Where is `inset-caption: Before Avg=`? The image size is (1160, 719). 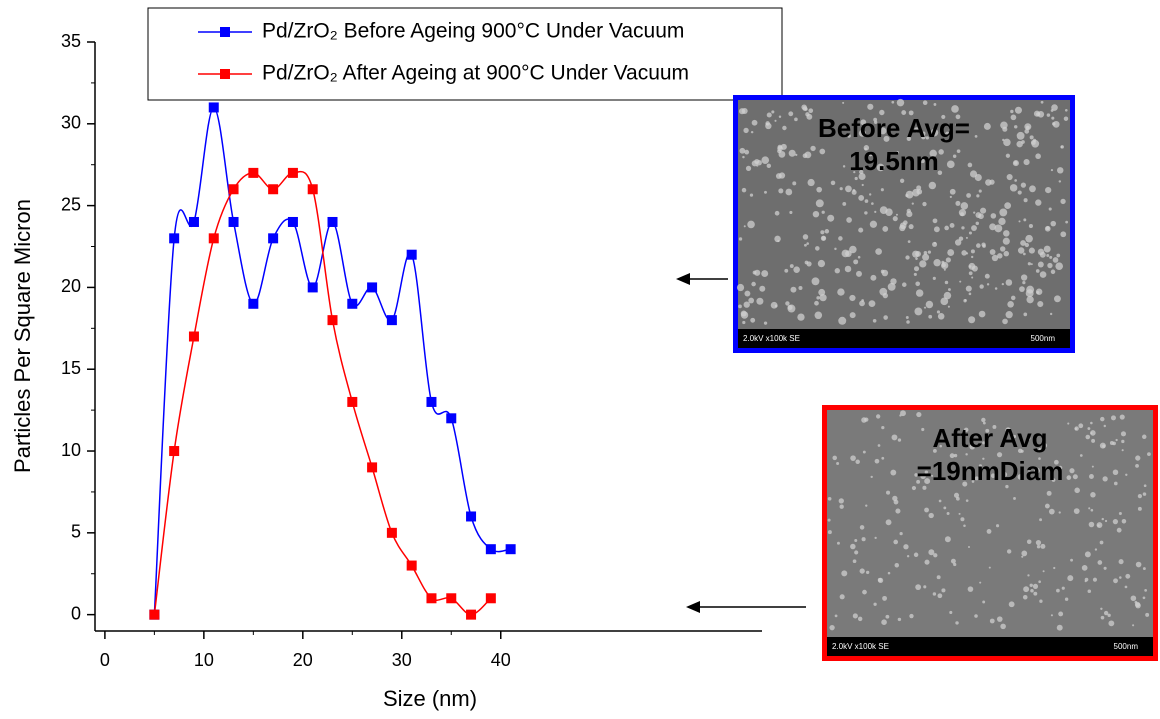 inset-caption: Before Avg= is located at coordinates (894, 128).